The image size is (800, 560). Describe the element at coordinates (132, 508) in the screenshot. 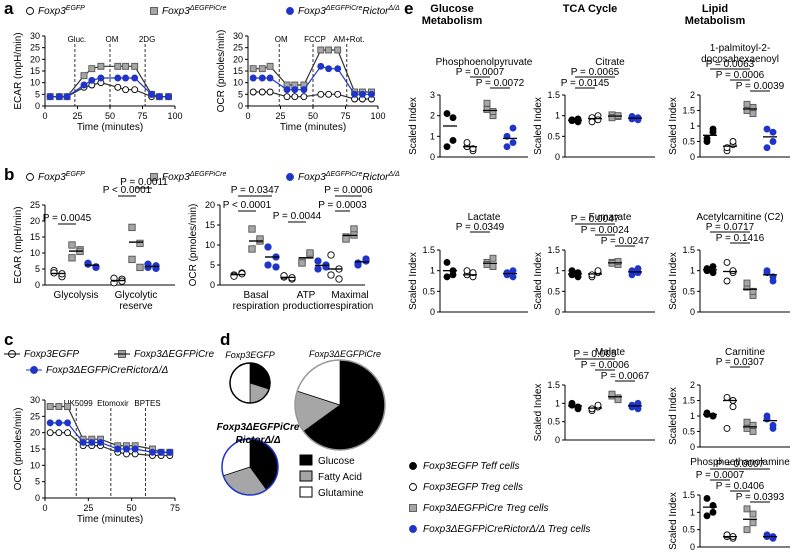

I see `x-tick-label: 50` at that location.